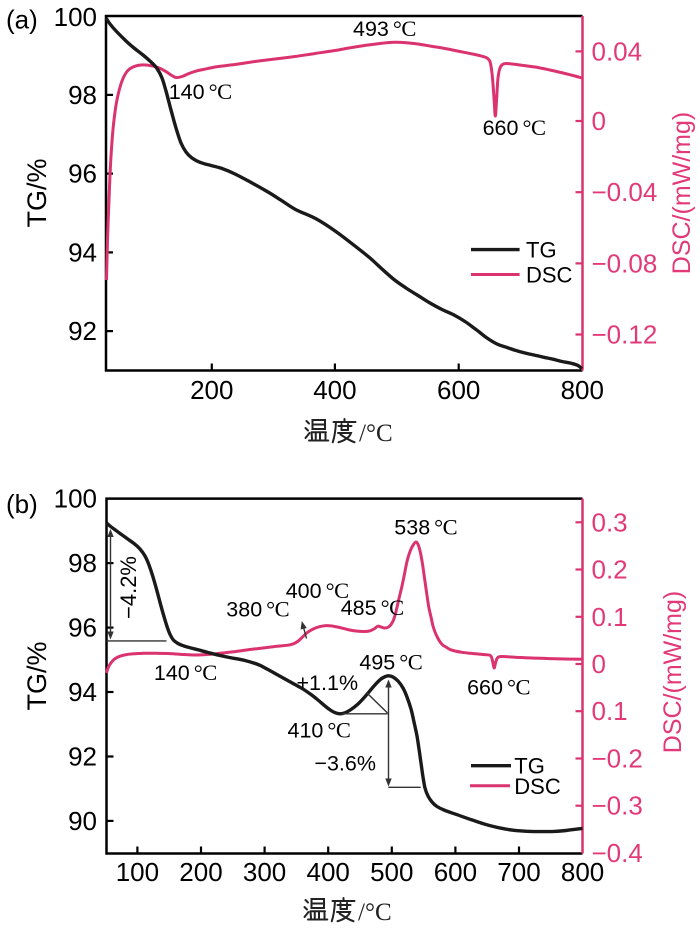  I want to click on svg-text: 700, so click(518, 872).